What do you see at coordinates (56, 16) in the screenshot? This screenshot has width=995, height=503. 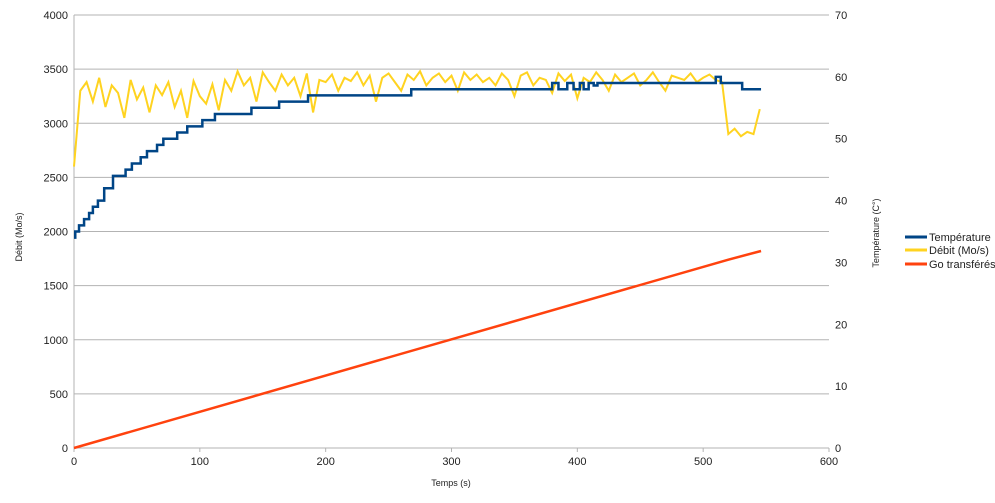 I see `y-tick-label: 4000` at bounding box center [56, 16].